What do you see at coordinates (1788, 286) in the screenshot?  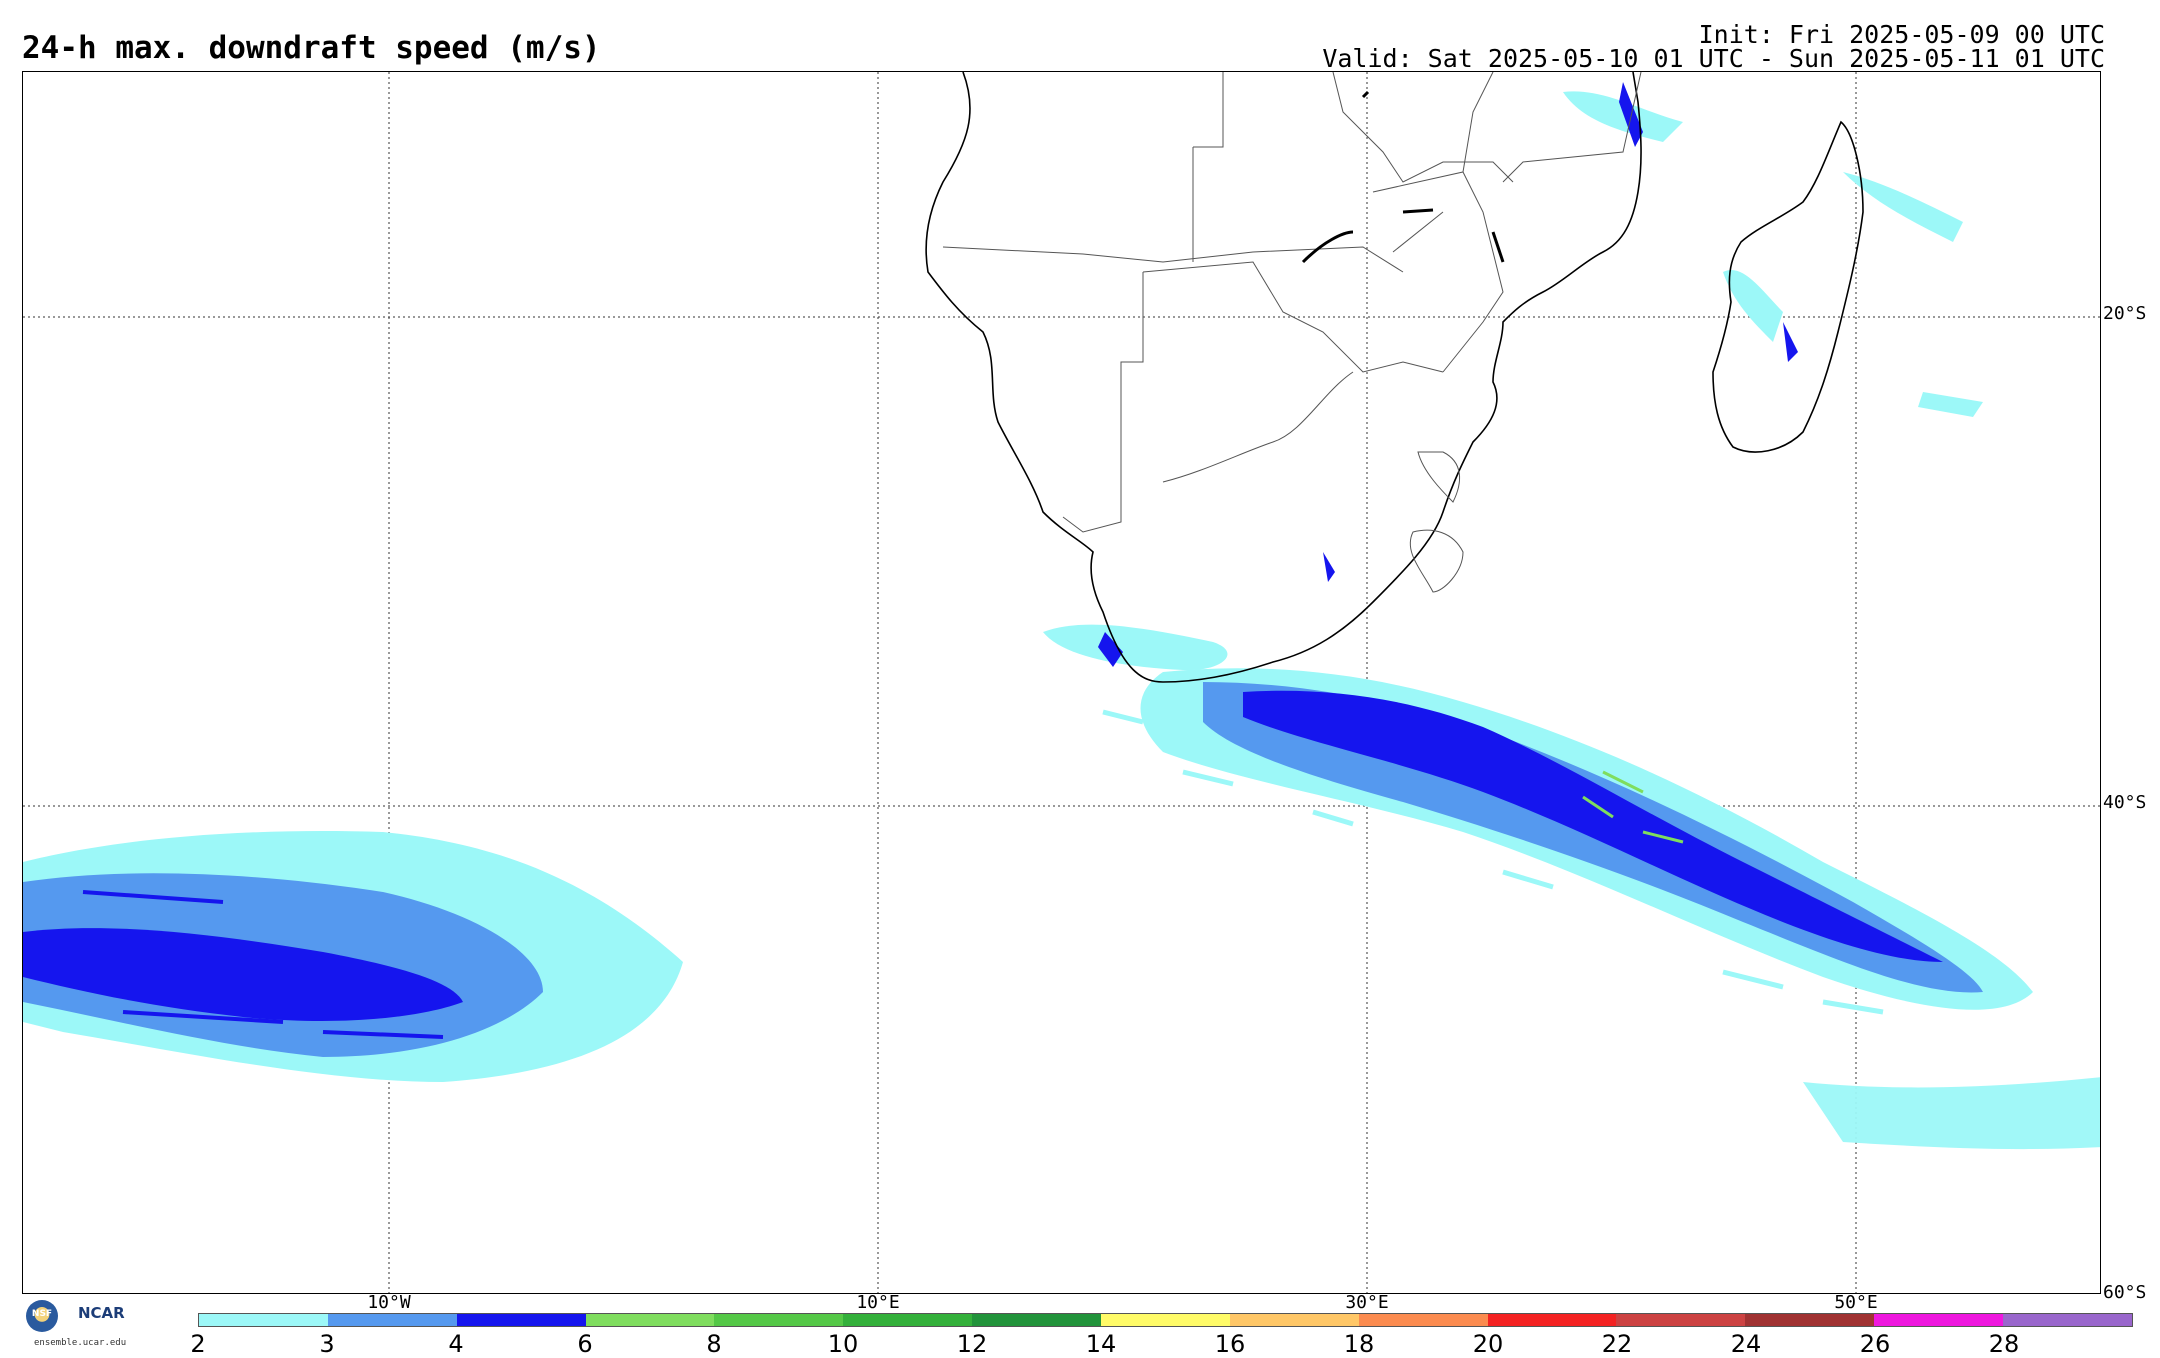 I see `madagascar-coastline` at bounding box center [1788, 286].